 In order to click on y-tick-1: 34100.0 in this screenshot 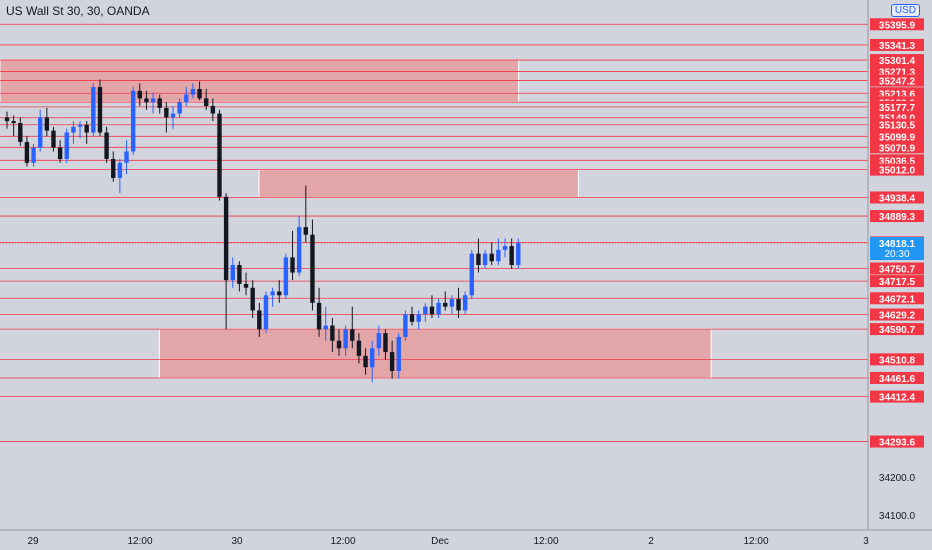, I will do `click(897, 516)`.